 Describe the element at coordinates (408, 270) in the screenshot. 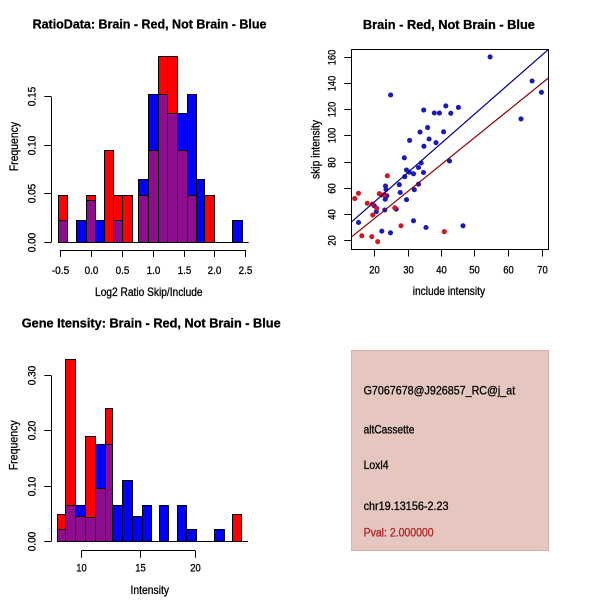

I see `svg-text: 30` at that location.